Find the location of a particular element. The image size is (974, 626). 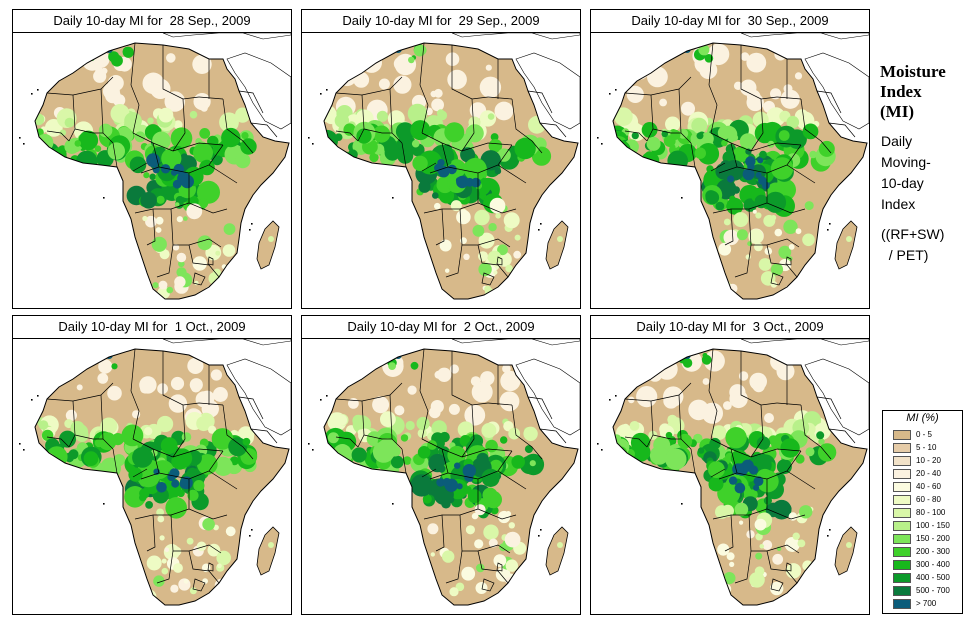

legend-label: 400 - 500 is located at coordinates (933, 577).